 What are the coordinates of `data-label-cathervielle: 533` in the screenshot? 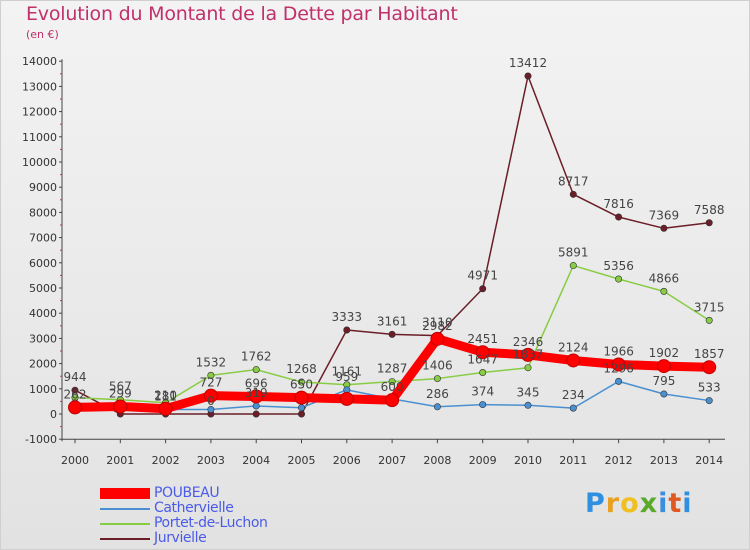 It's located at (709, 388).